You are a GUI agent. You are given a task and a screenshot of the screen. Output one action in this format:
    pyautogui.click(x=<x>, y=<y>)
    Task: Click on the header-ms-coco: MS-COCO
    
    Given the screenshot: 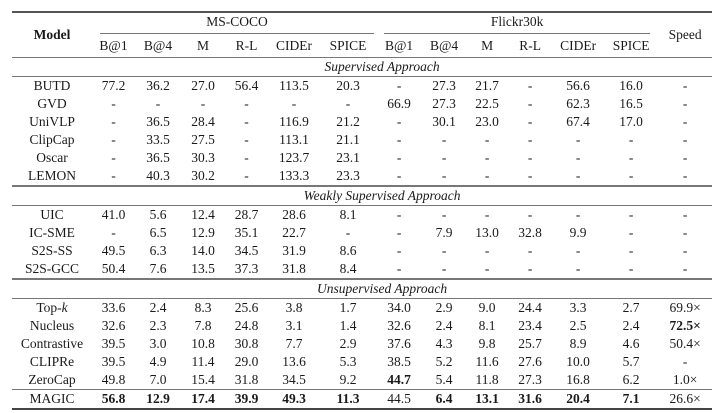 What is the action you would take?
    pyautogui.click(x=234, y=23)
    